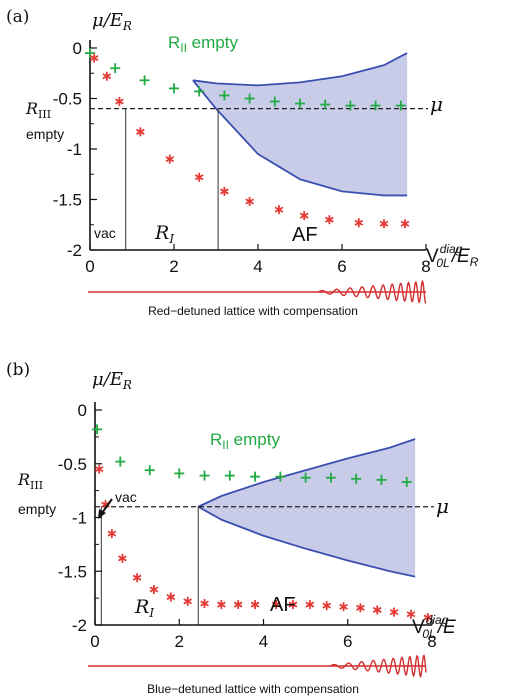  Describe the element at coordinates (45, 134) in the screenshot. I see `riii-empty-label-a: empty` at that location.